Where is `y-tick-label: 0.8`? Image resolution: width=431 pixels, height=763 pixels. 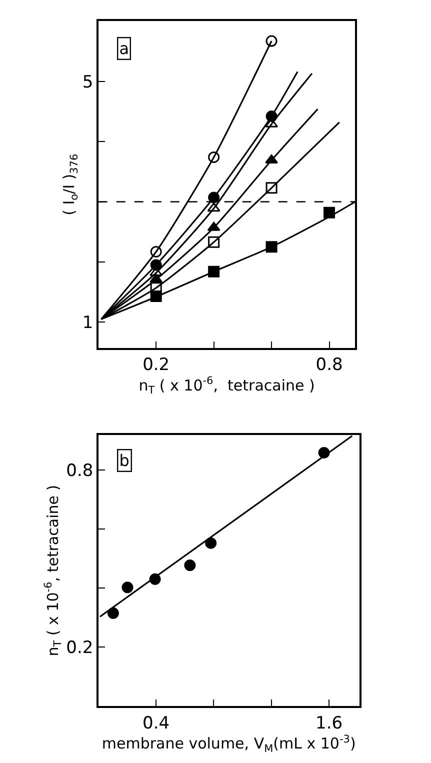
y-tick-label: 0.8 is located at coordinates (80, 470).